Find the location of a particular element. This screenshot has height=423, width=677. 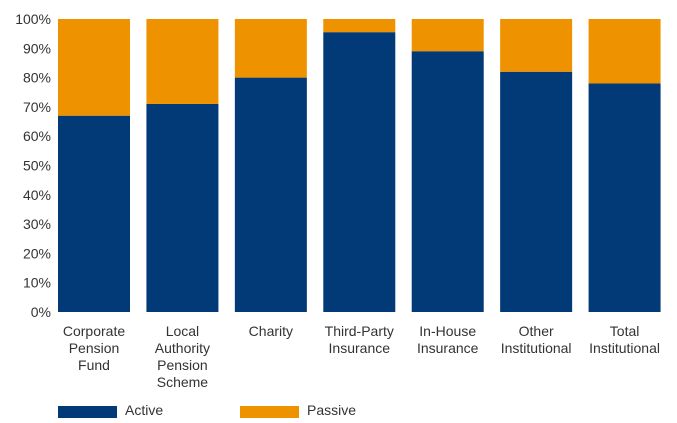

legend-item-passive: Passive is located at coordinates (298, 411).